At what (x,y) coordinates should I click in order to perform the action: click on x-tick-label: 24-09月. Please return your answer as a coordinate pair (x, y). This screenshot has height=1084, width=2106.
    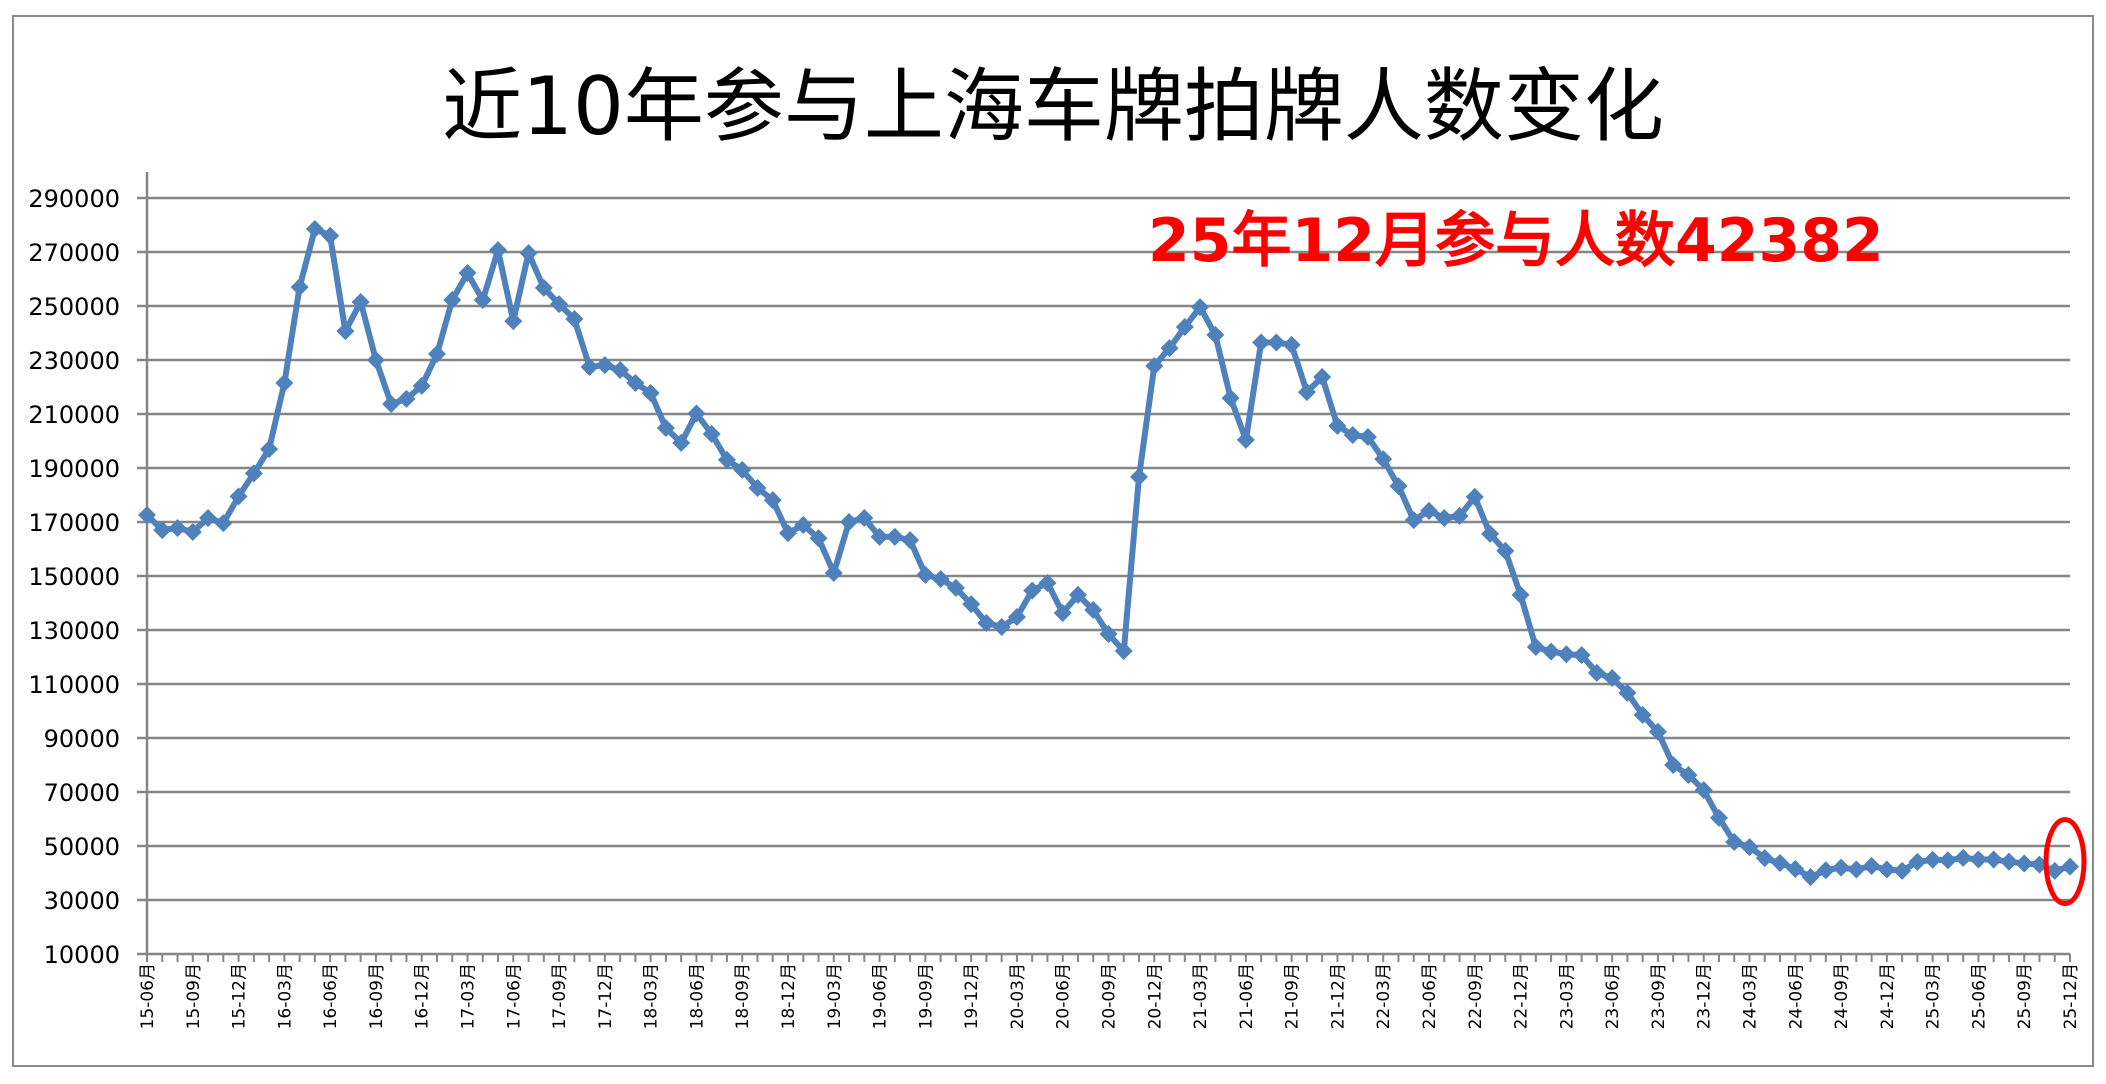
    Looking at the image, I should click on (1842, 996).